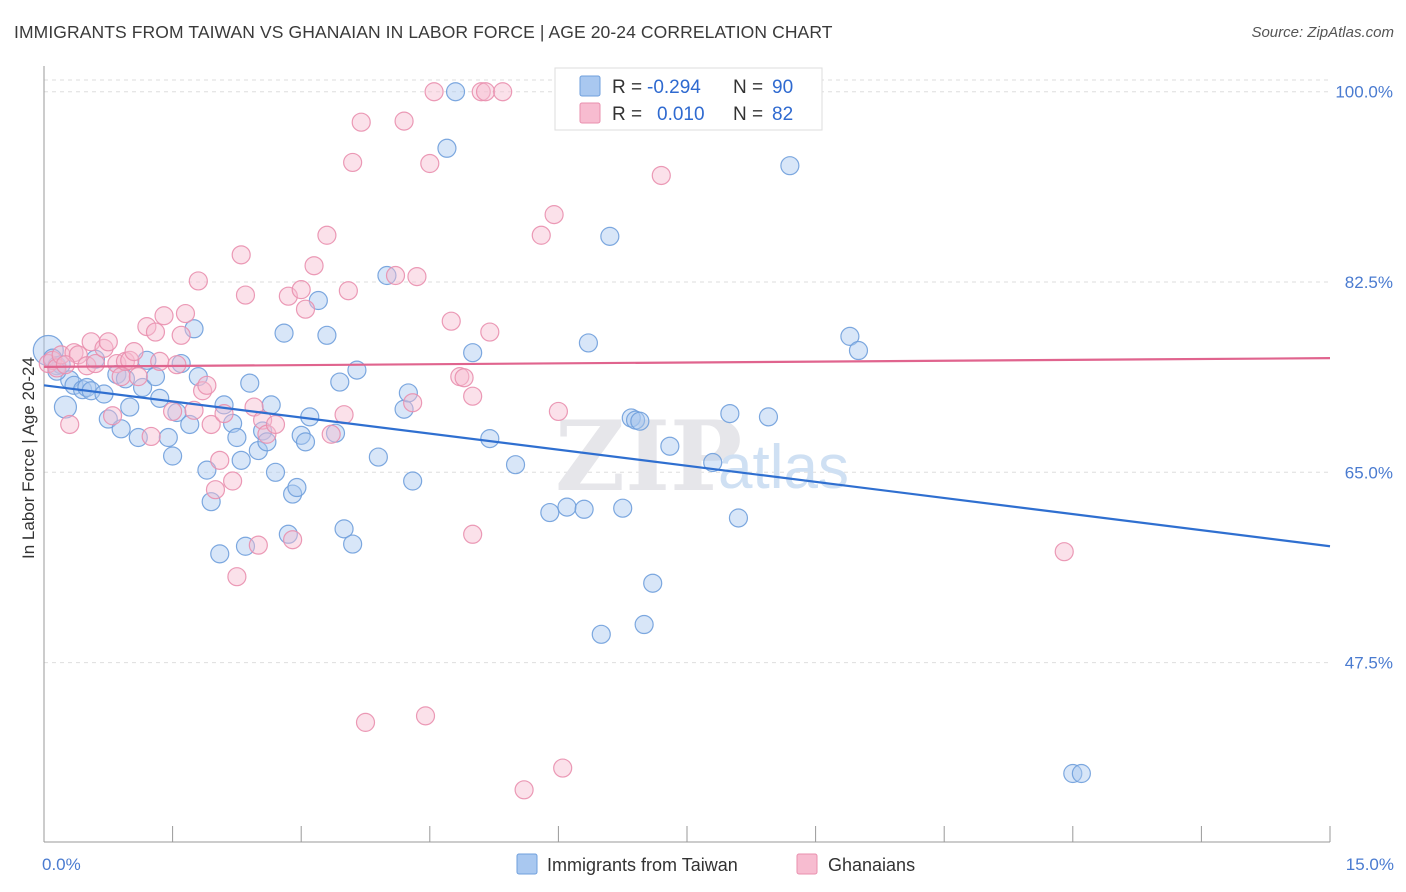 Image resolution: width=1406 pixels, height=892 pixels. What do you see at coordinates (28, 458) in the screenshot?
I see `y-axis-label: In Labor Force | Age 20-24` at bounding box center [28, 458].